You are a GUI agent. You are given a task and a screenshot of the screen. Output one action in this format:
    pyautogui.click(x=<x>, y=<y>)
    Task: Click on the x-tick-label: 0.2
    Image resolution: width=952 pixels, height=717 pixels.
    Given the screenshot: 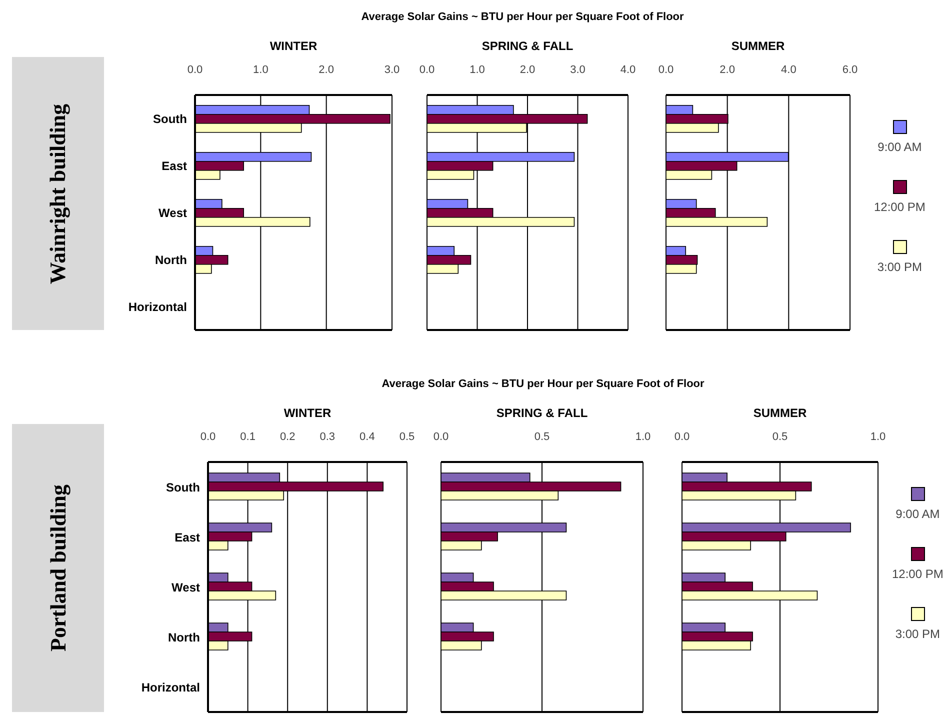 What is the action you would take?
    pyautogui.click(x=288, y=437)
    